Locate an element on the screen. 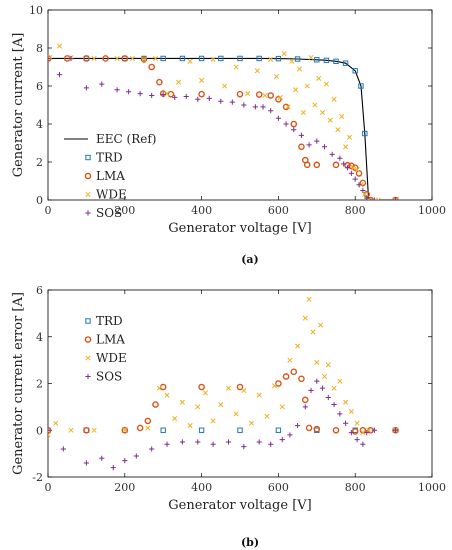 Image resolution: width=452 pixels, height=550 pixels. legend-swatch-trd is located at coordinates (88, 321).